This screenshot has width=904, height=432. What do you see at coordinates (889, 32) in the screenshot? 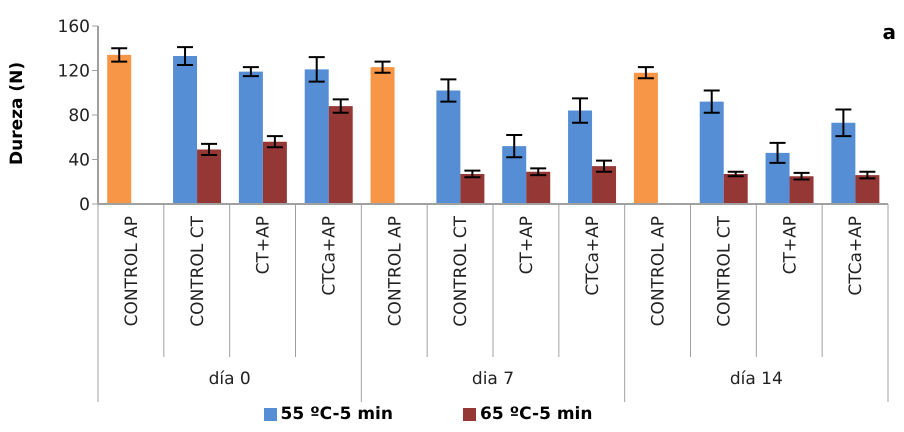
I see `annotation: a` at bounding box center [889, 32].